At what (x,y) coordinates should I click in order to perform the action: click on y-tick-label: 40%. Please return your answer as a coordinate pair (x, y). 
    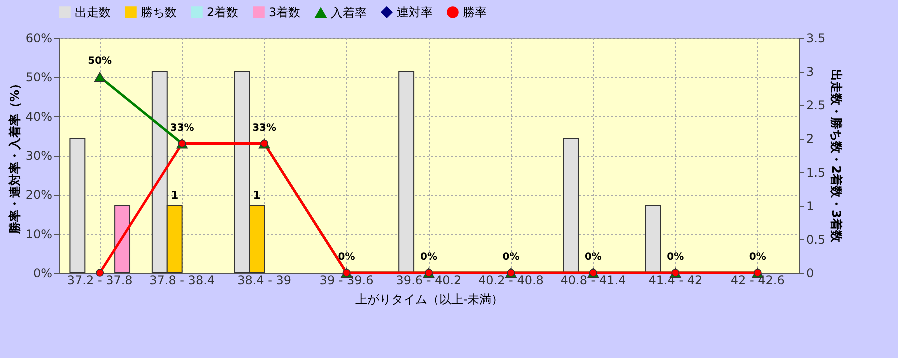
    Looking at the image, I should click on (39, 117).